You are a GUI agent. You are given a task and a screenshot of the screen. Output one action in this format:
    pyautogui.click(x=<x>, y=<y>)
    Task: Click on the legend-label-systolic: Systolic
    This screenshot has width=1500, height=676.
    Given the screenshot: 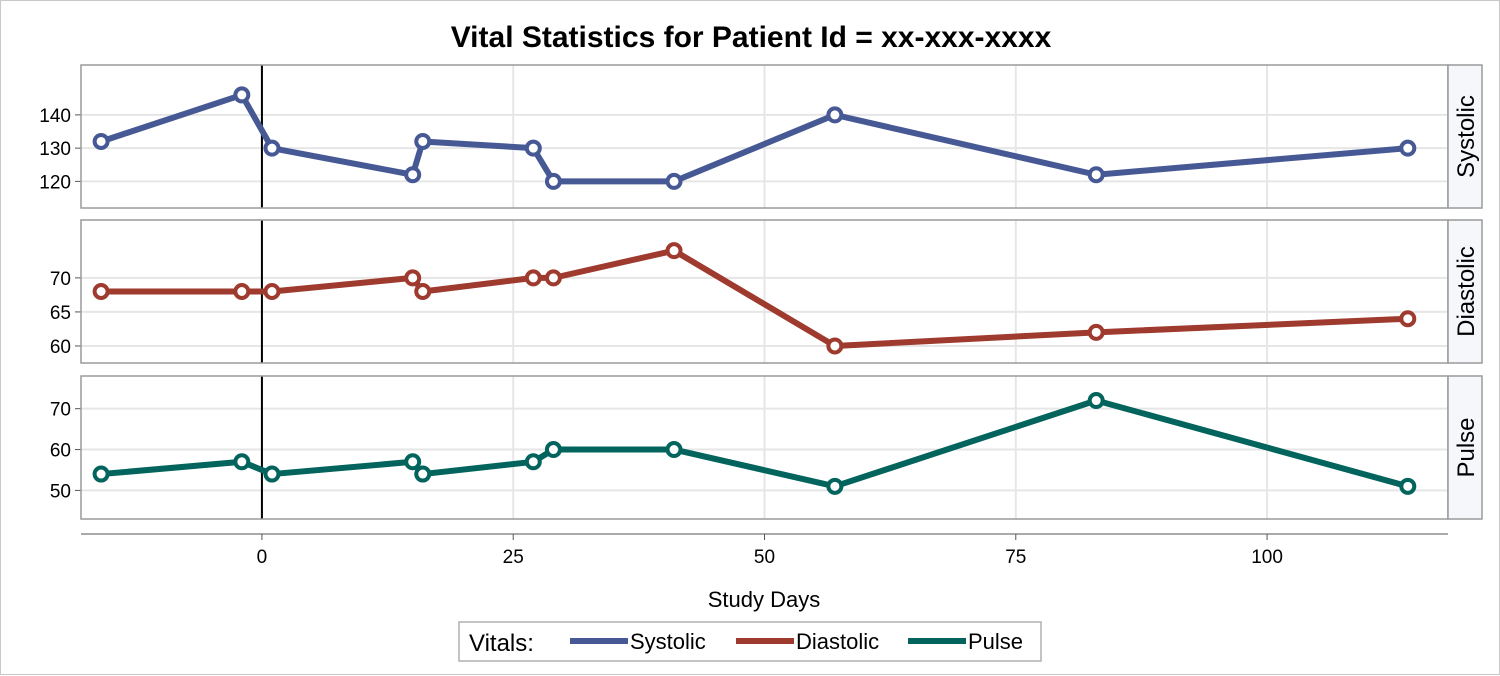 What is the action you would take?
    pyautogui.click(x=668, y=641)
    